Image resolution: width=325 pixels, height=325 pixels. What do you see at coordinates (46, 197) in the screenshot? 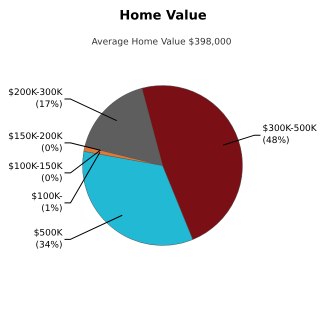
I see `slice-label: $100K-` at bounding box center [46, 197].